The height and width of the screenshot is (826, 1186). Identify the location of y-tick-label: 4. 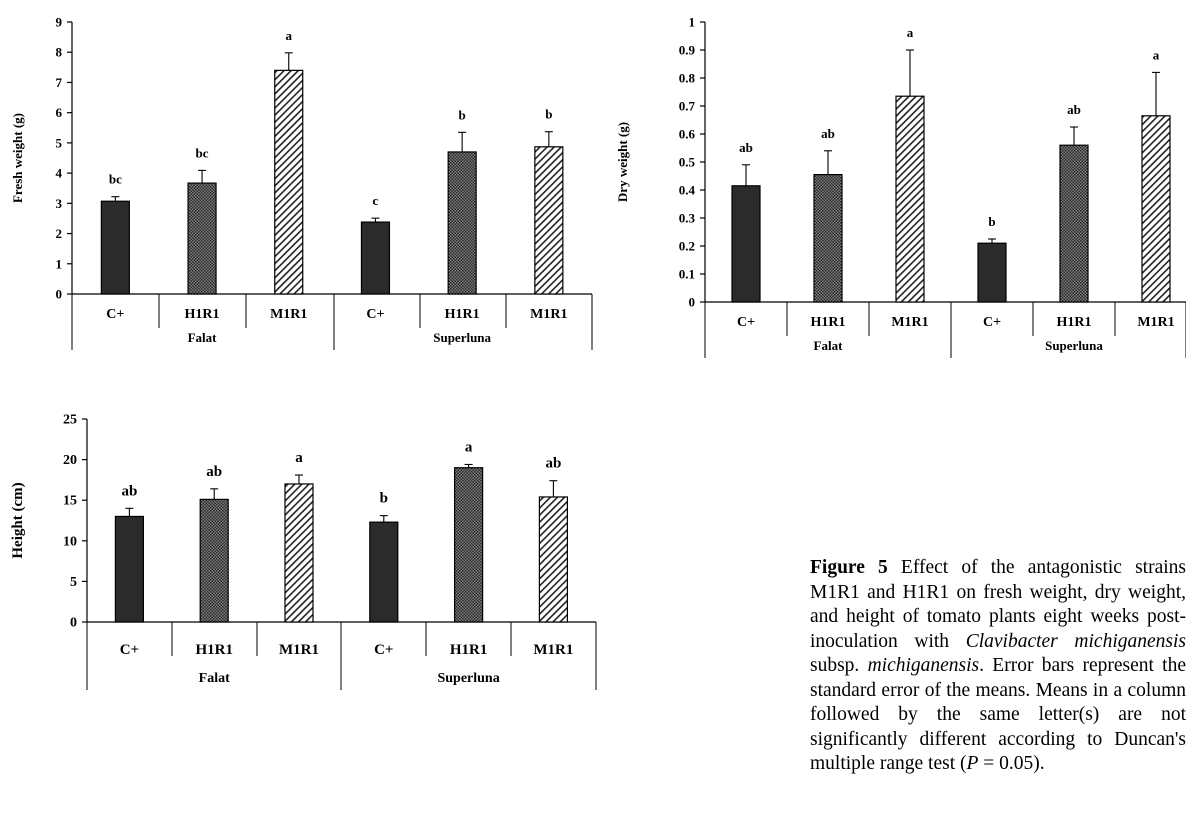
(59, 173).